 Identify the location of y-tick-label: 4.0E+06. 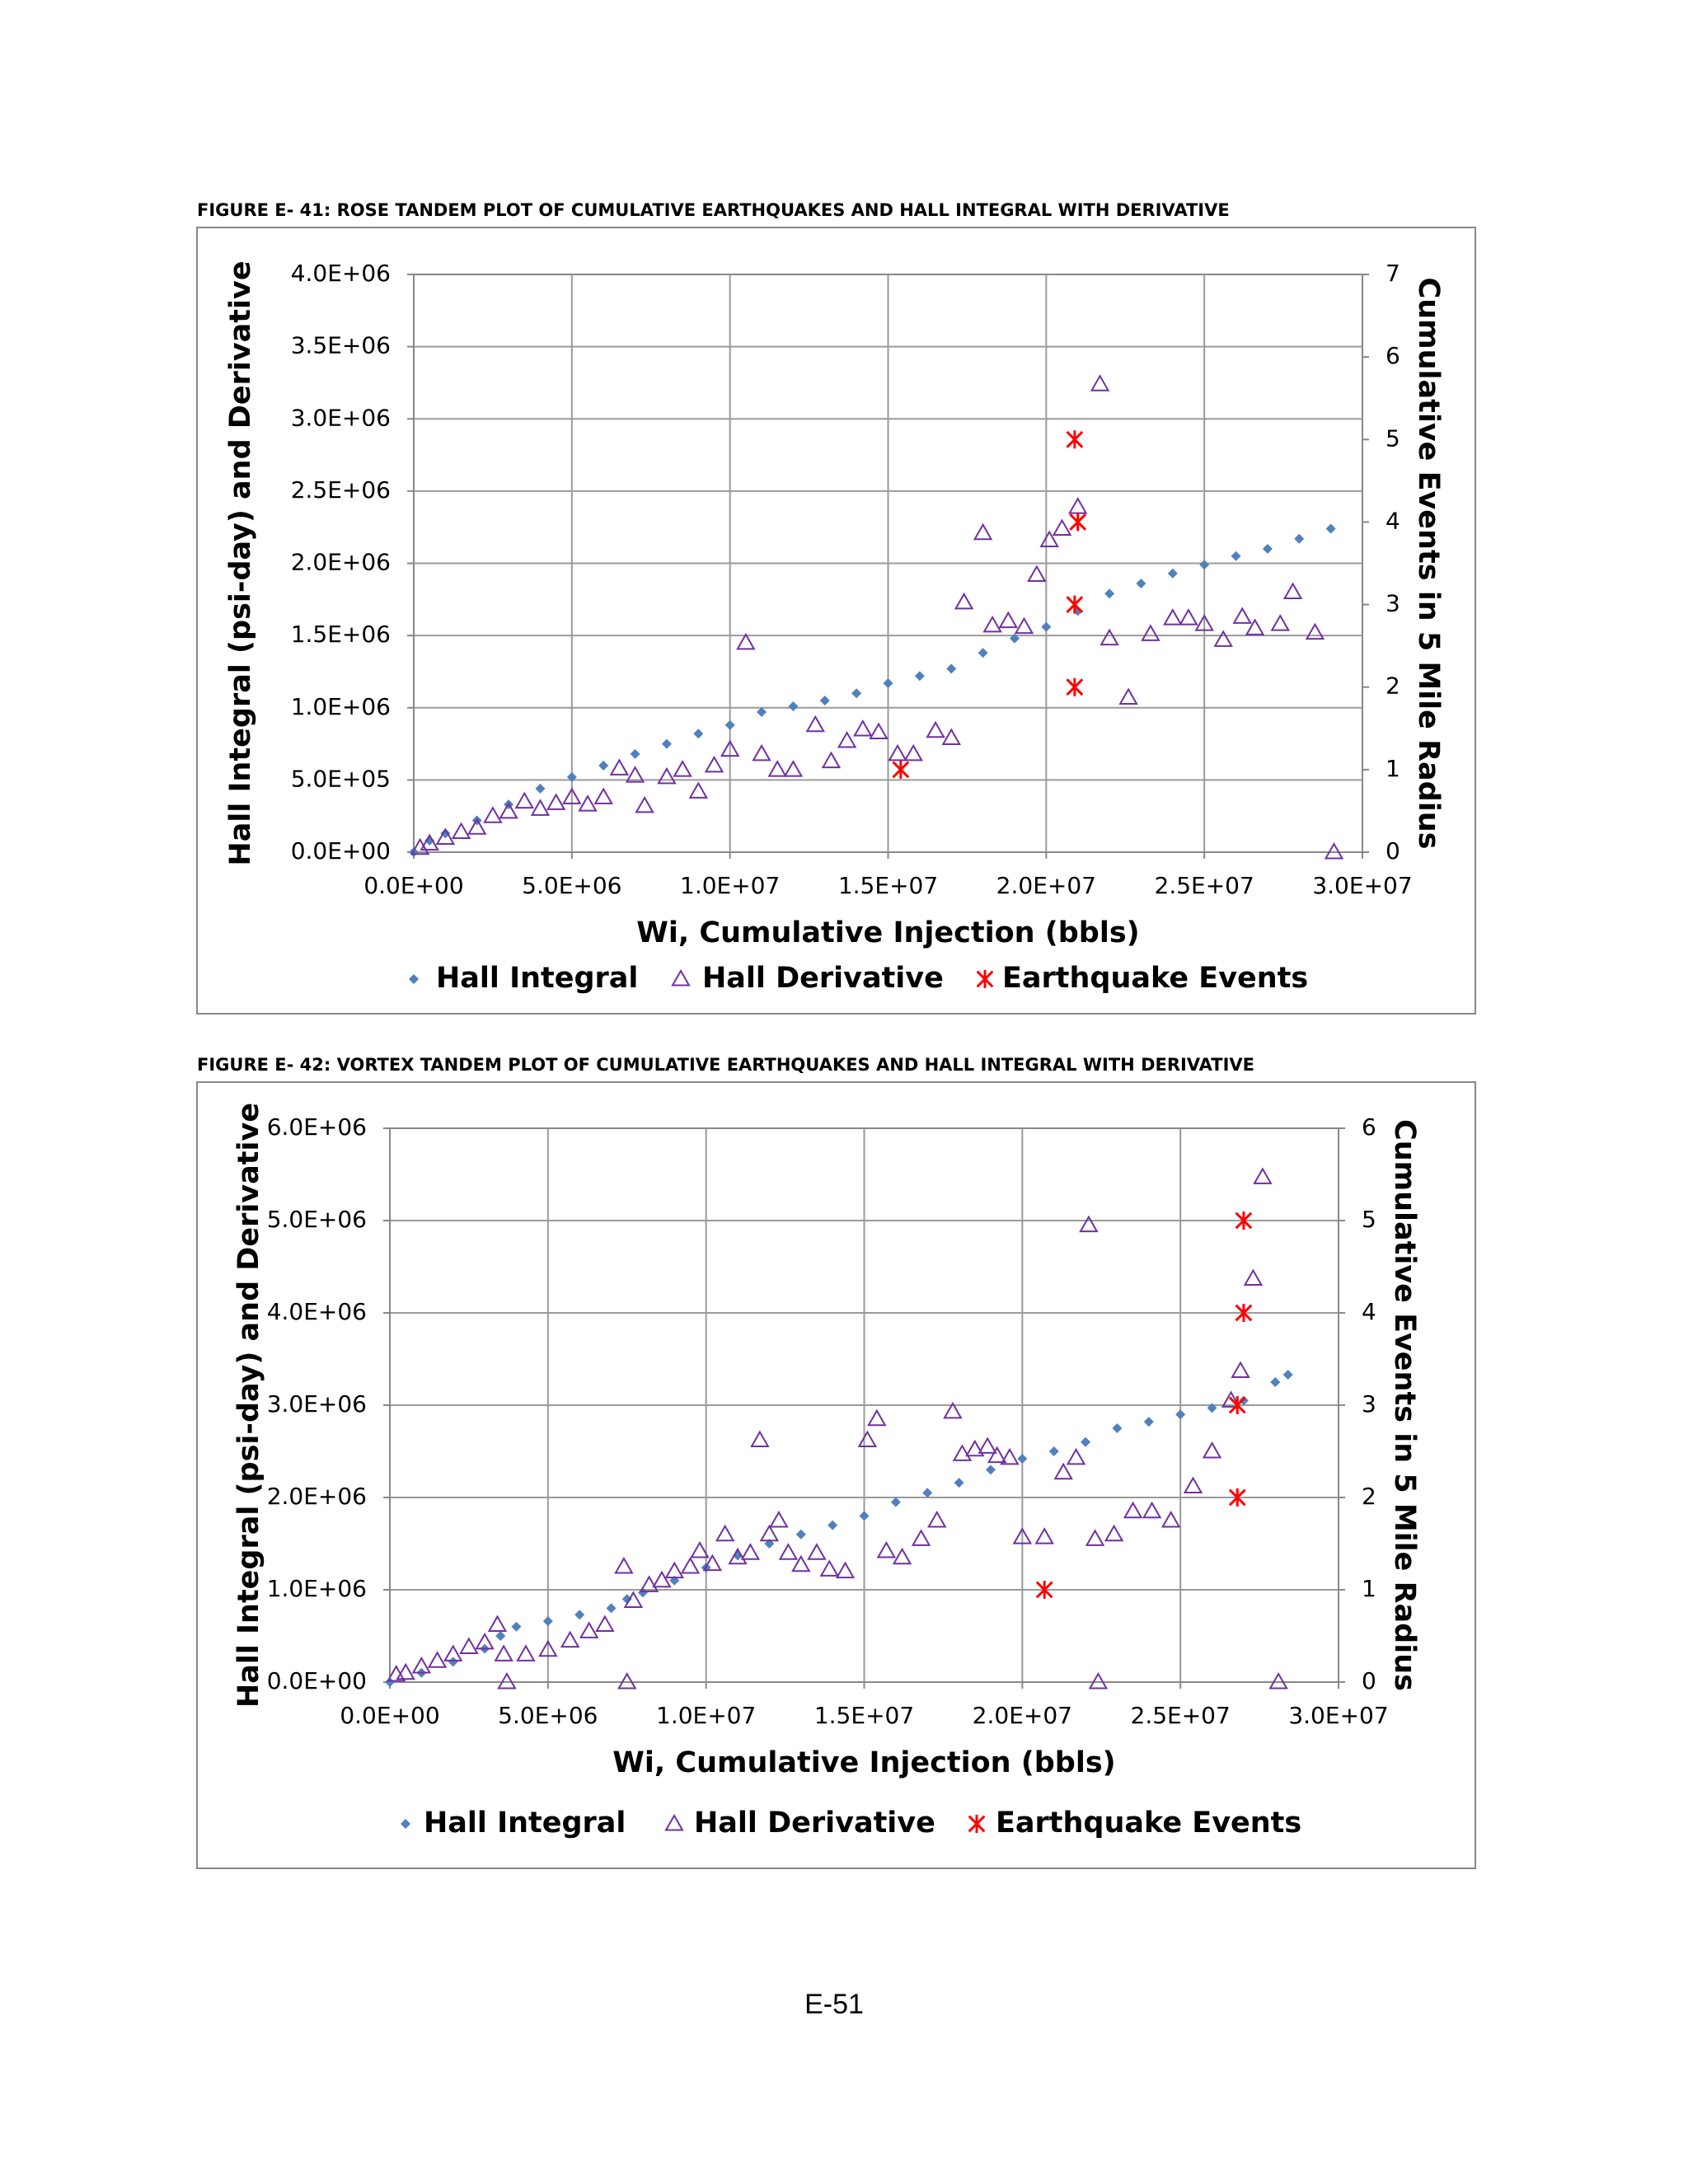
(317, 1311).